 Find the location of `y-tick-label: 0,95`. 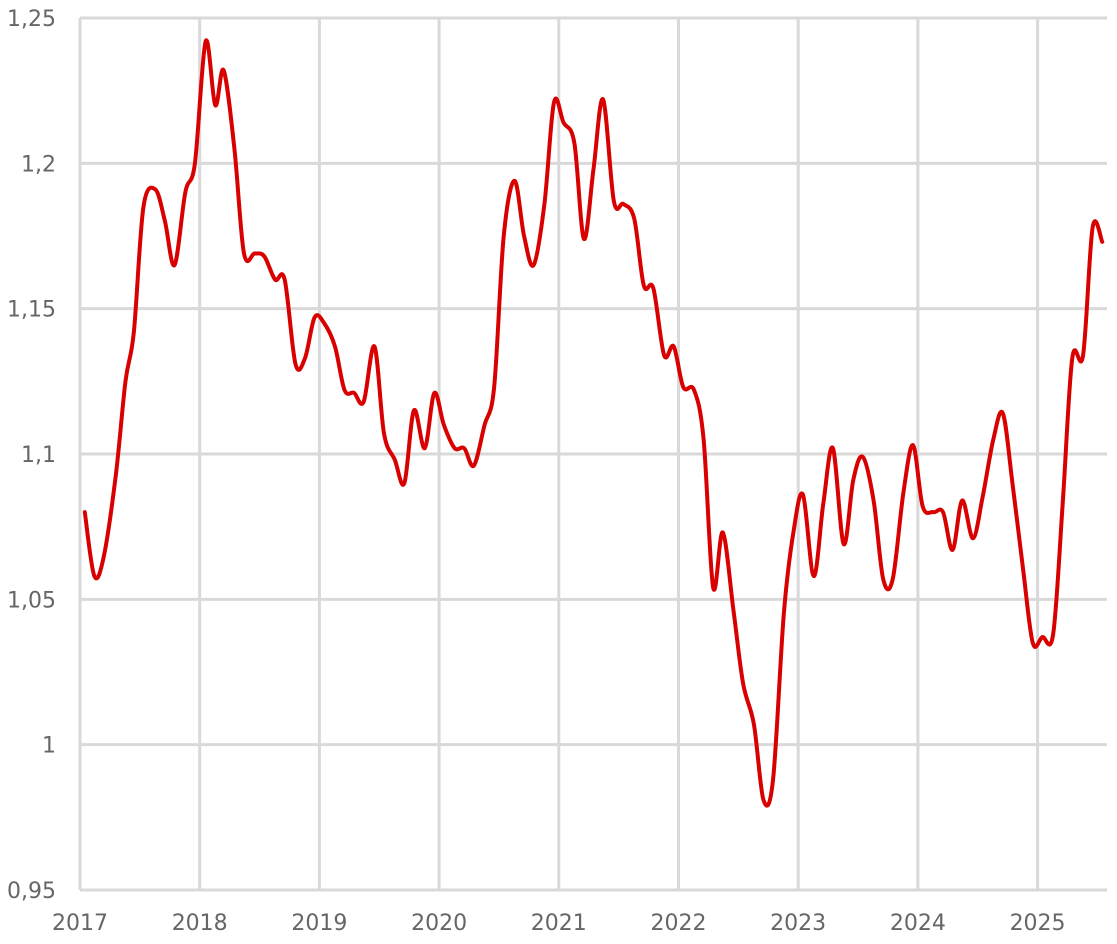

y-tick-label: 0,95 is located at coordinates (31, 891).